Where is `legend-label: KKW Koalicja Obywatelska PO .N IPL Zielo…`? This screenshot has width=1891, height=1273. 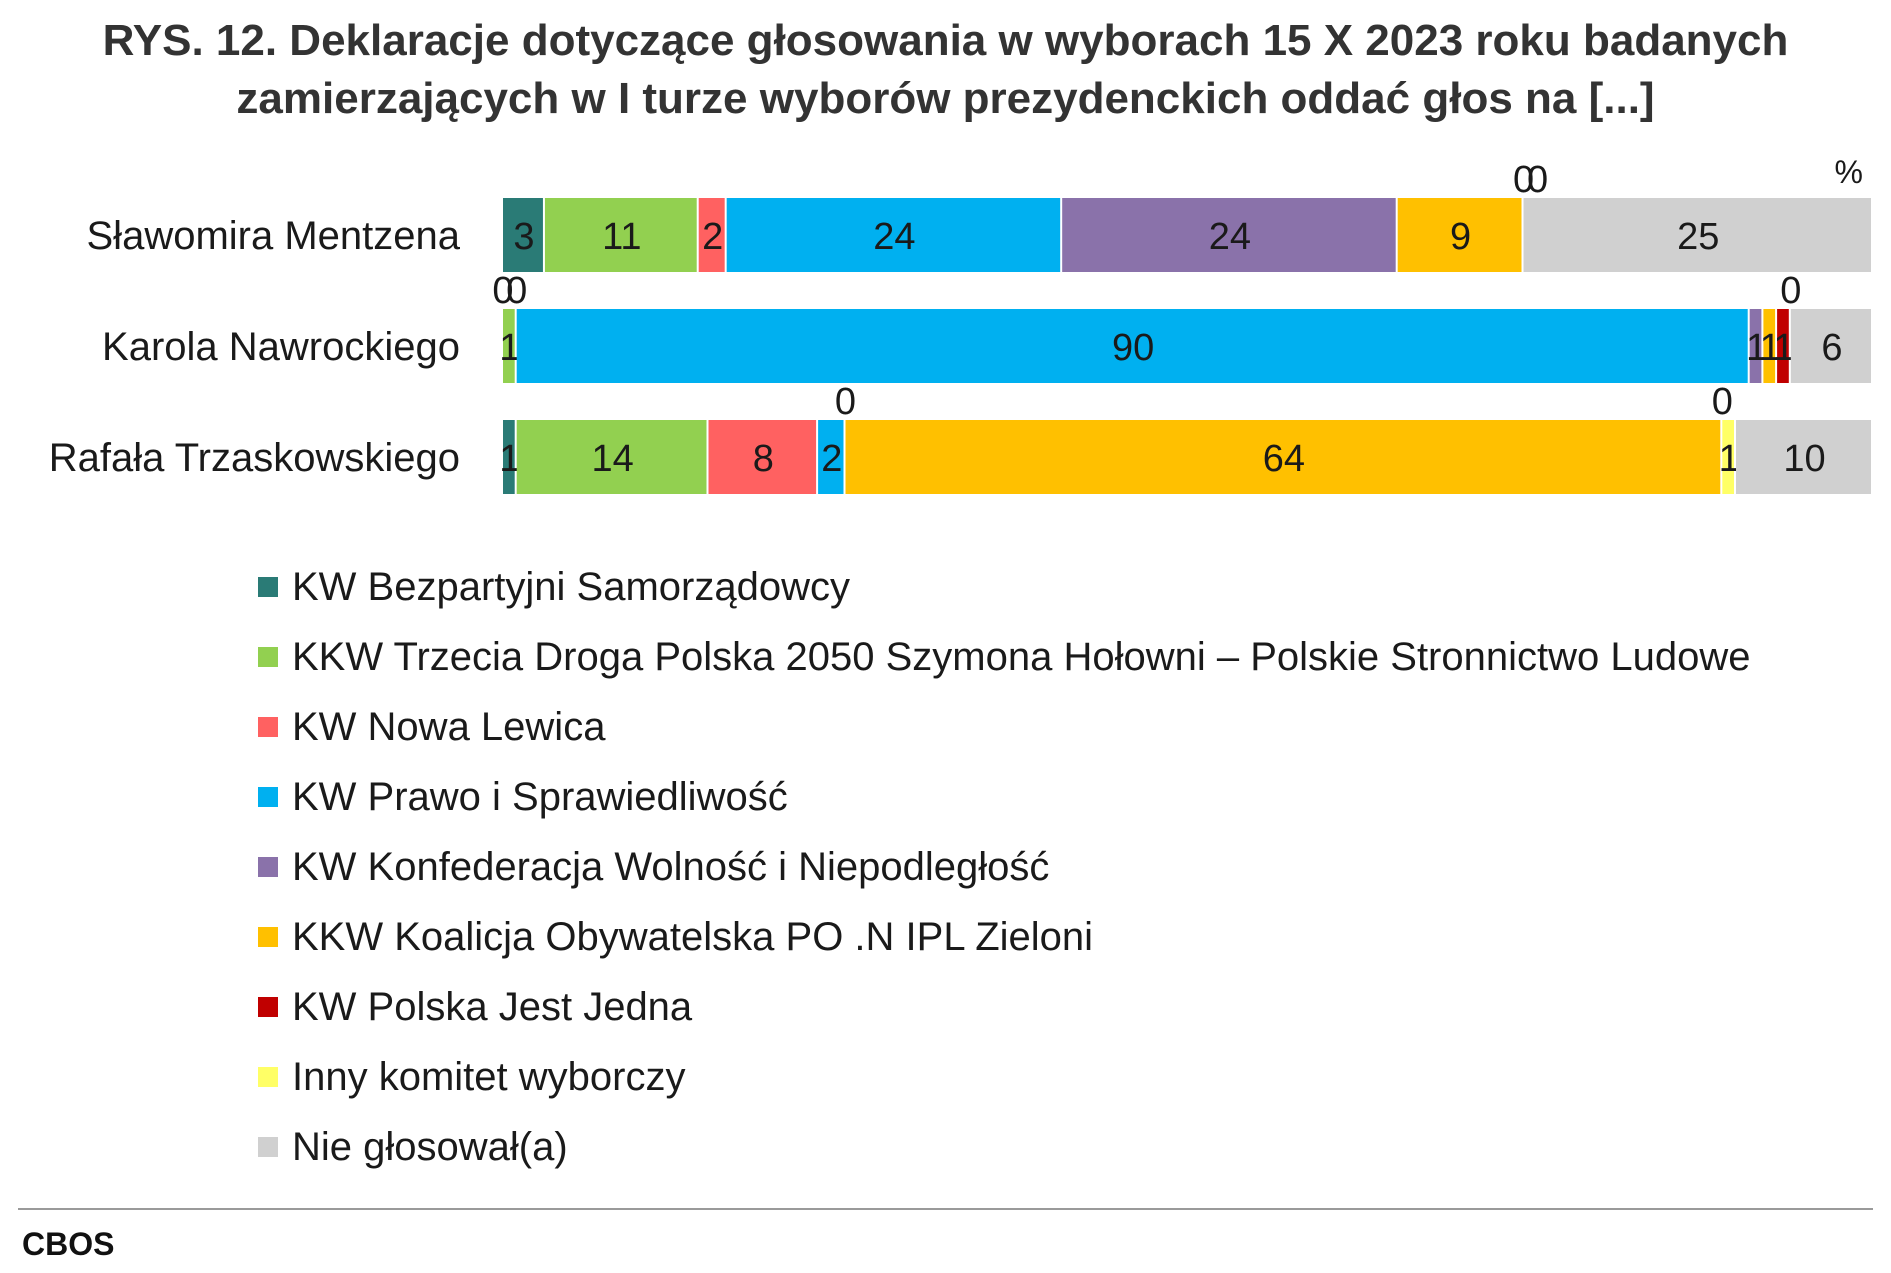
legend-label: KKW Koalicja Obywatelska PO .N IPL Zielo… is located at coordinates (693, 936).